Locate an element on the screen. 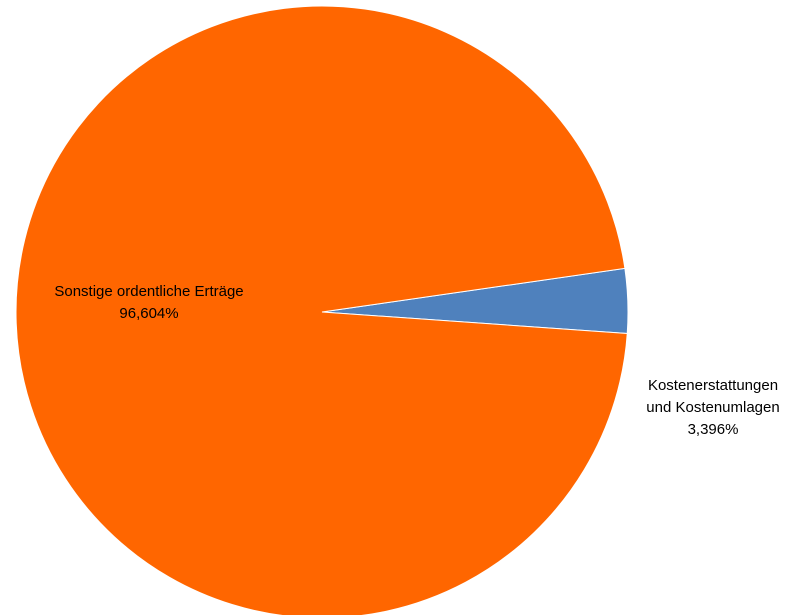  pie-slice-label-1: Sonstige ordentliche Erträge 96,604% is located at coordinates (148, 302).